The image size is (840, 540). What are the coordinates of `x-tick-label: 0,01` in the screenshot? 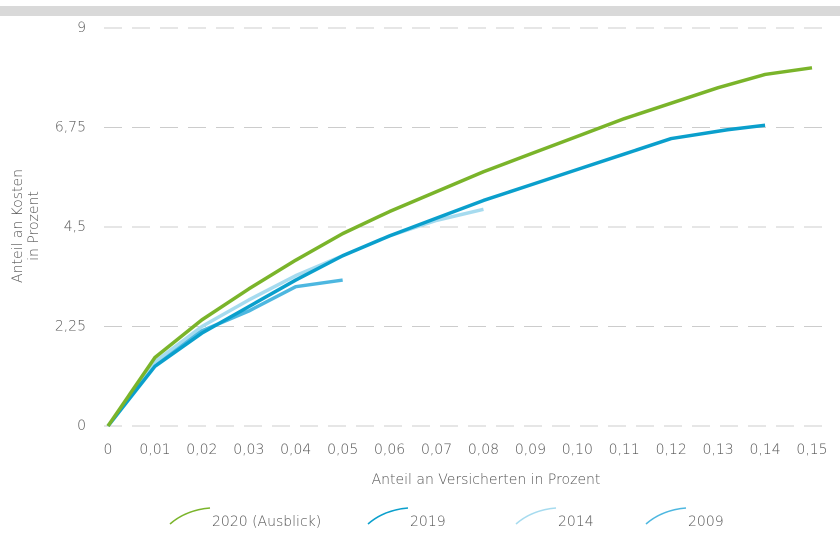 It's located at (154, 450).